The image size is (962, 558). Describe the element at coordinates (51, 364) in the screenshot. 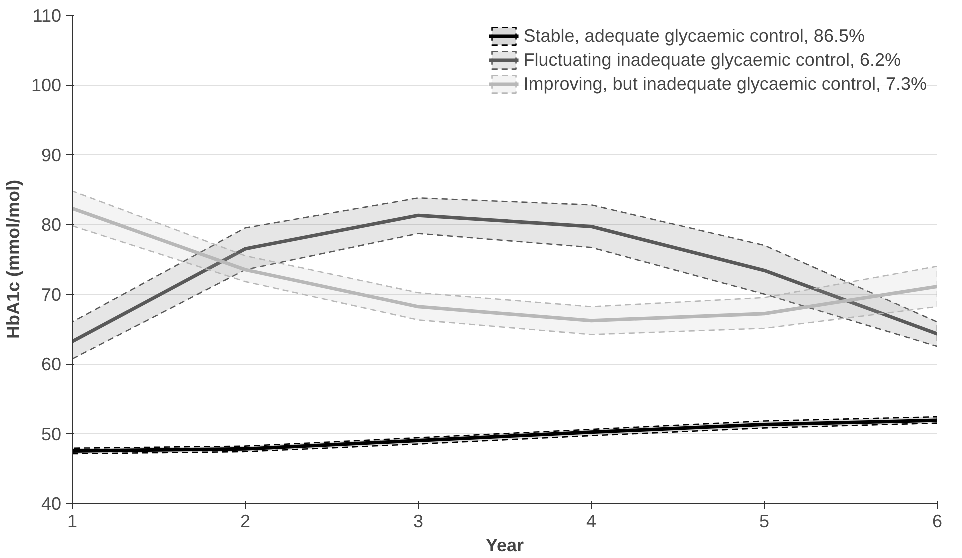

I see `y-tick-label: 60` at that location.